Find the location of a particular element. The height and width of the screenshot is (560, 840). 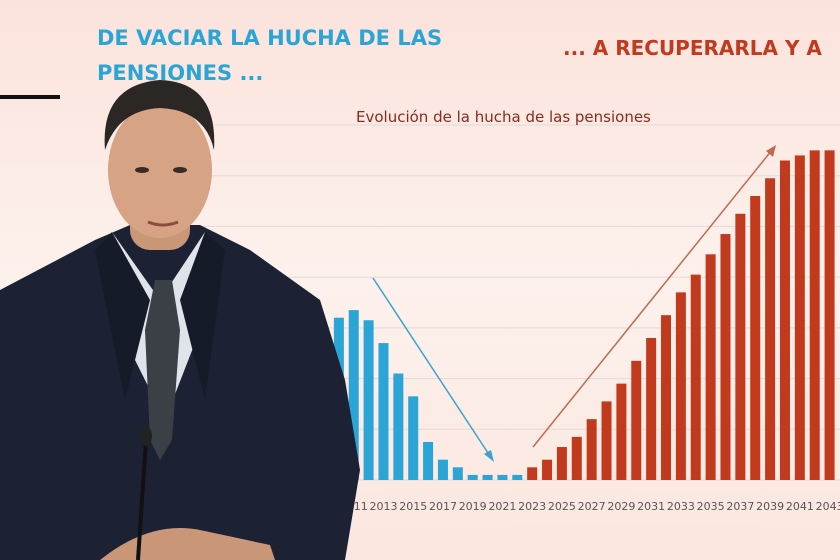

x-tick-label: 2023 is located at coordinates (532, 506).